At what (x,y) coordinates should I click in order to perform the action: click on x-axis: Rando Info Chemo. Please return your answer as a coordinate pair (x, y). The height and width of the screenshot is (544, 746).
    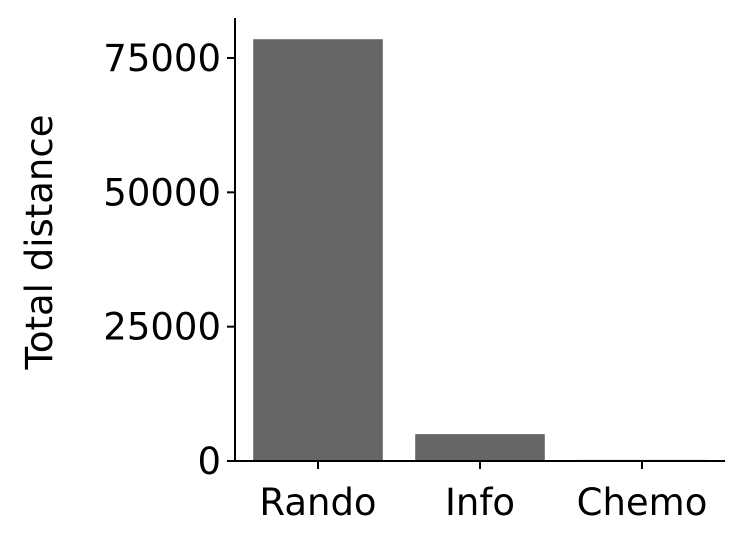
    Looking at the image, I should click on (479, 492).